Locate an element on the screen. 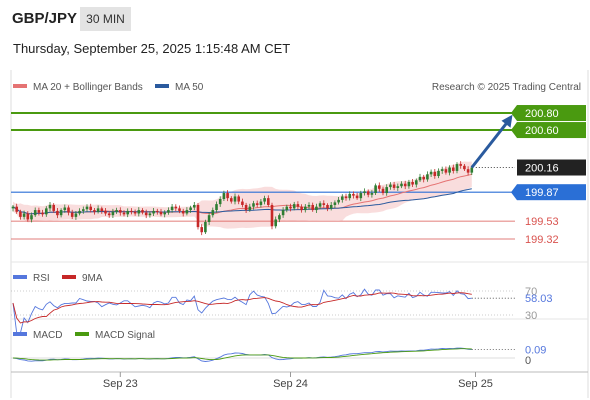 The width and height of the screenshot is (590, 400). rsi-ma-legend-label: 9MA is located at coordinates (92, 278).